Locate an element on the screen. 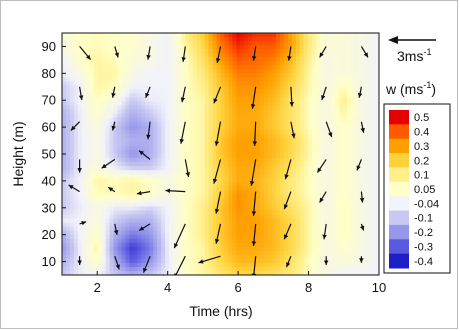 The image size is (460, 331). vector-head is located at coordinates (293, 136).